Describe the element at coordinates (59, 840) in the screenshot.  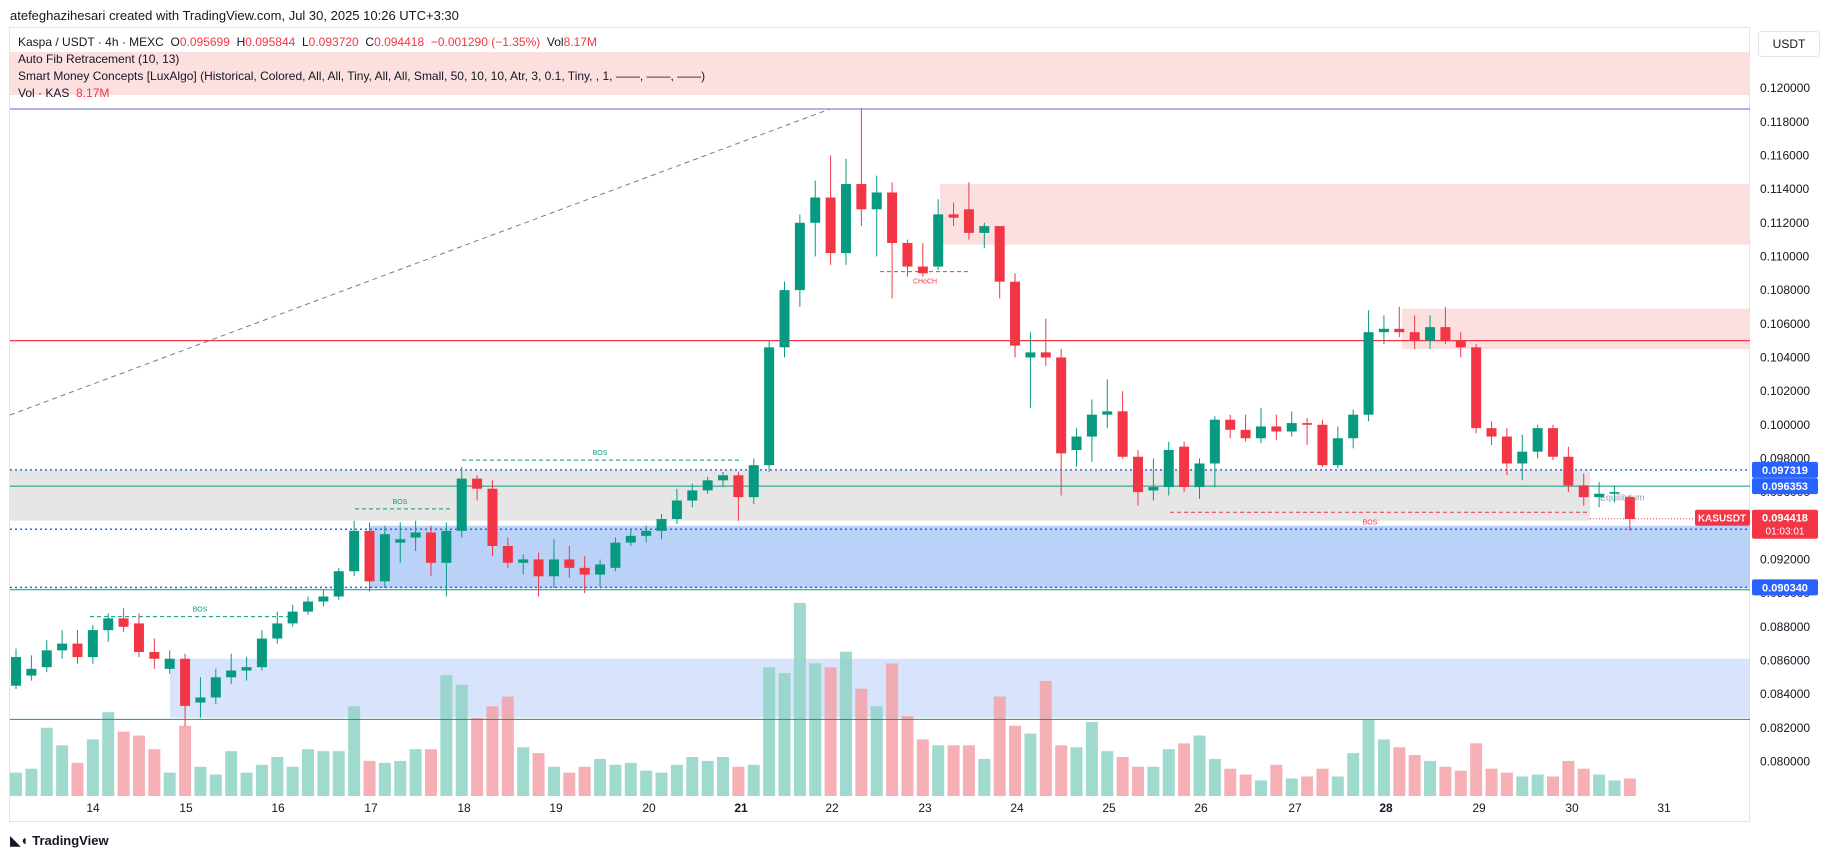
I see `tradingview-logo: ◣◖ TradingView` at that location.